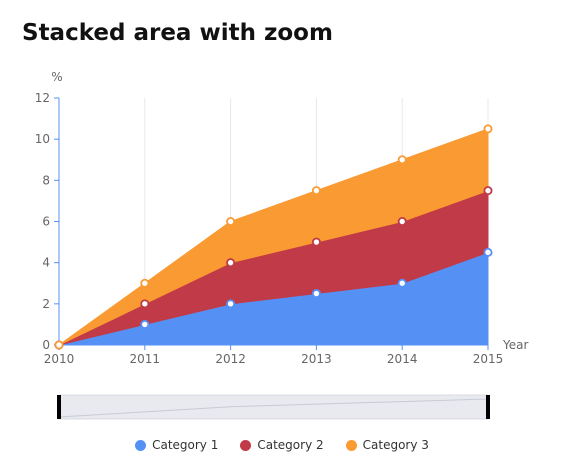 The height and width of the screenshot is (465, 564). I want to click on y-tick-label: 12, so click(42, 98).